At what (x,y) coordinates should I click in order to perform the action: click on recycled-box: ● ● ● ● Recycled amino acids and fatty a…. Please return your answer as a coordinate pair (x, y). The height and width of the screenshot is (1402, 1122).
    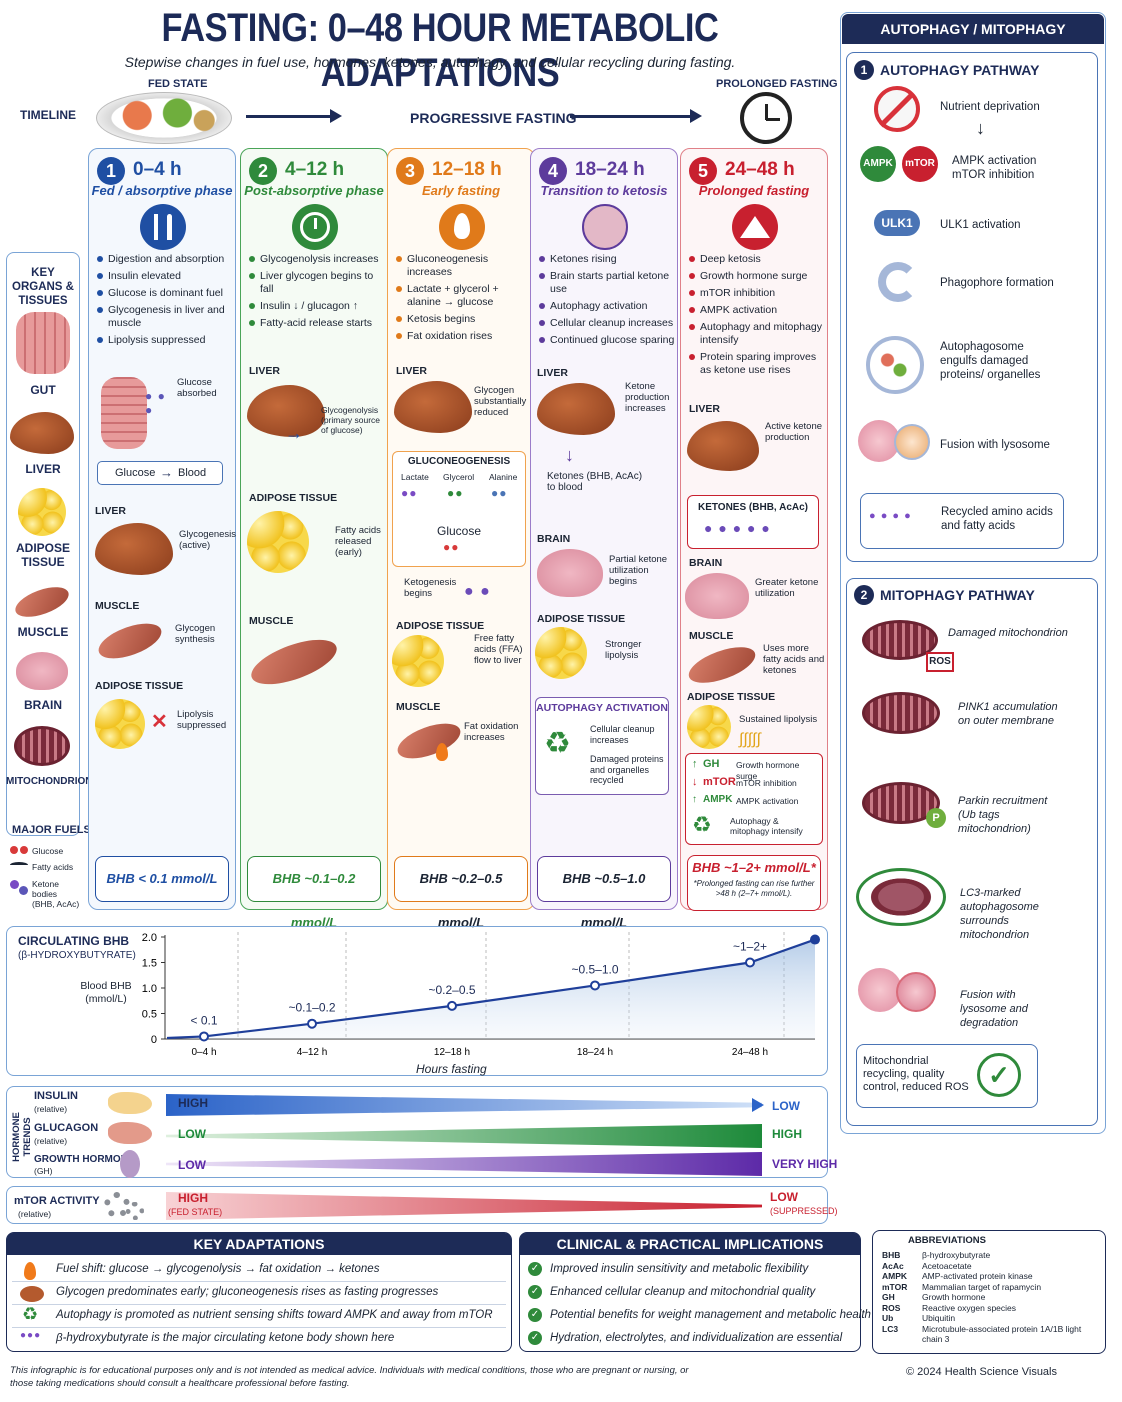
    Looking at the image, I should click on (962, 521).